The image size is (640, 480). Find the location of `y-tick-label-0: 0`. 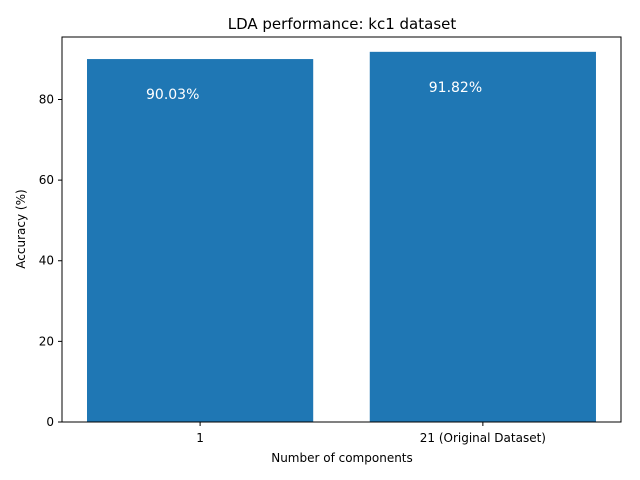

y-tick-label-0: 0 is located at coordinates (50, 422).